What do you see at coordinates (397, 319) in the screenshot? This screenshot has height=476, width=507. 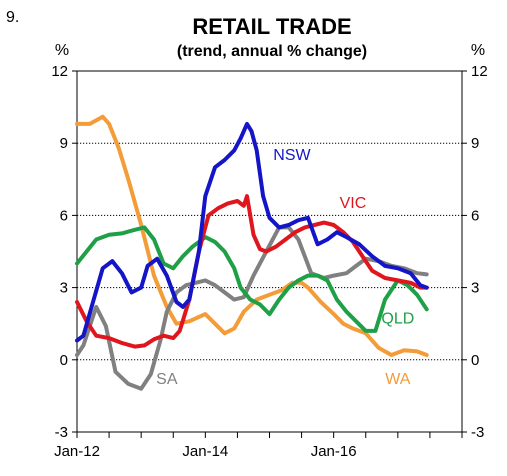 I see `series-label-qld: QLD` at bounding box center [397, 319].